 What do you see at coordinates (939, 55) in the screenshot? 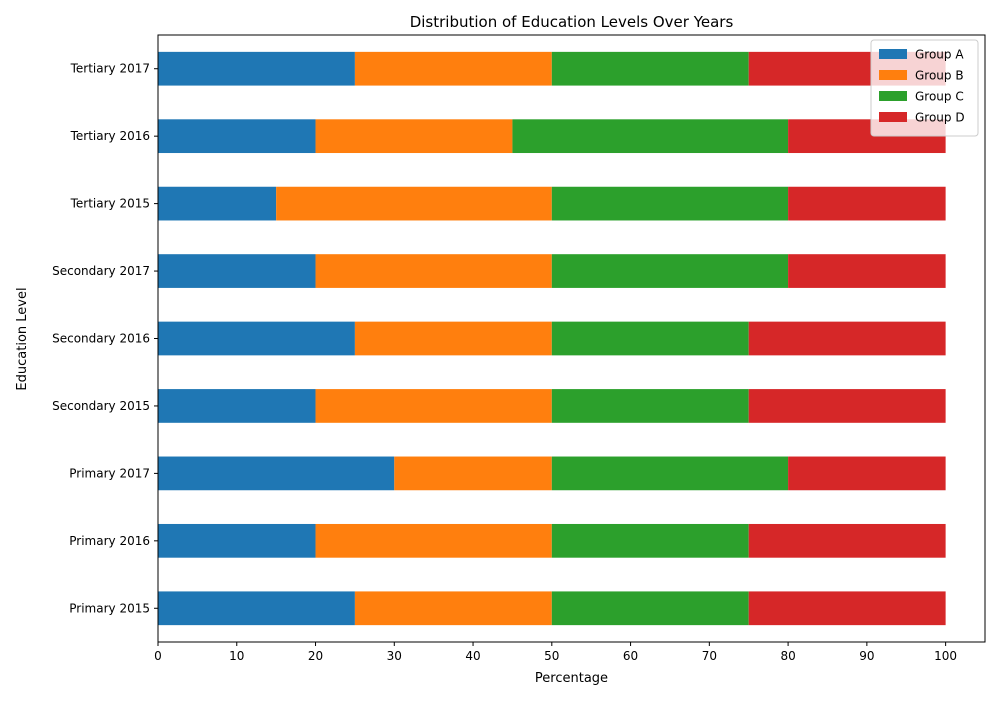
I see `legend-label: Group A` at bounding box center [939, 55].